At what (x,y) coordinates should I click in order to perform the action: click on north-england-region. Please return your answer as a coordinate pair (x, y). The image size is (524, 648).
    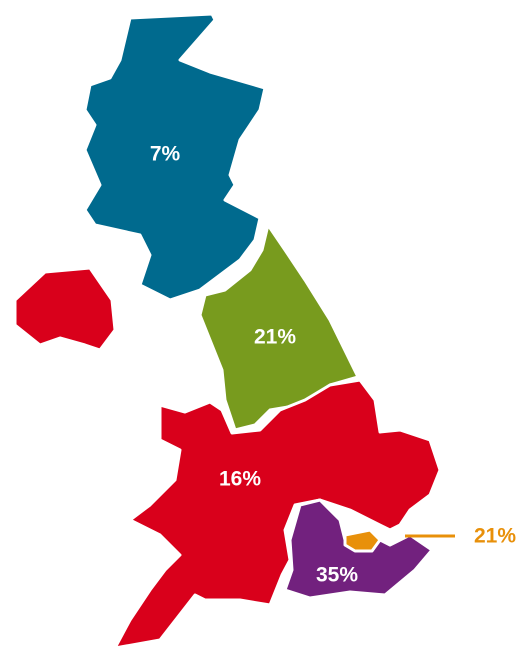
    Looking at the image, I should click on (279, 327).